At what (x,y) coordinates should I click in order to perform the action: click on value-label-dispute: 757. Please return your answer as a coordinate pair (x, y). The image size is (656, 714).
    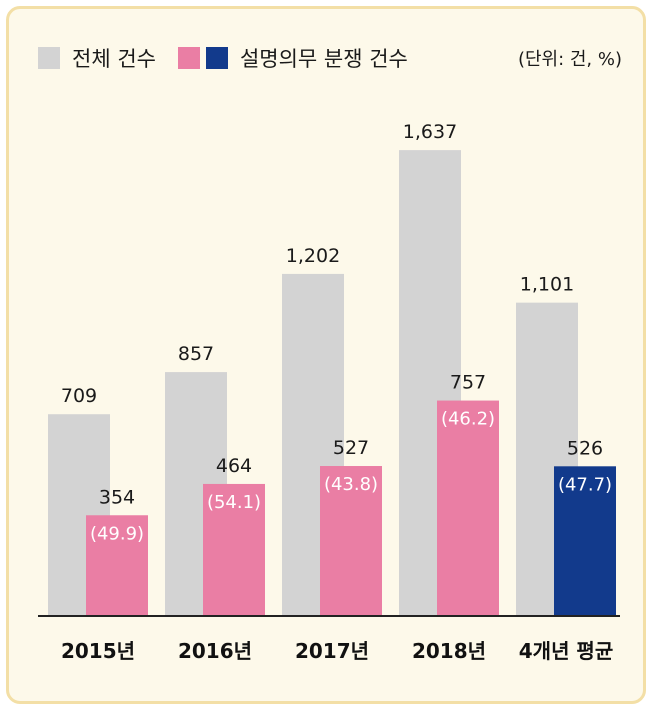
    Looking at the image, I should click on (468, 383).